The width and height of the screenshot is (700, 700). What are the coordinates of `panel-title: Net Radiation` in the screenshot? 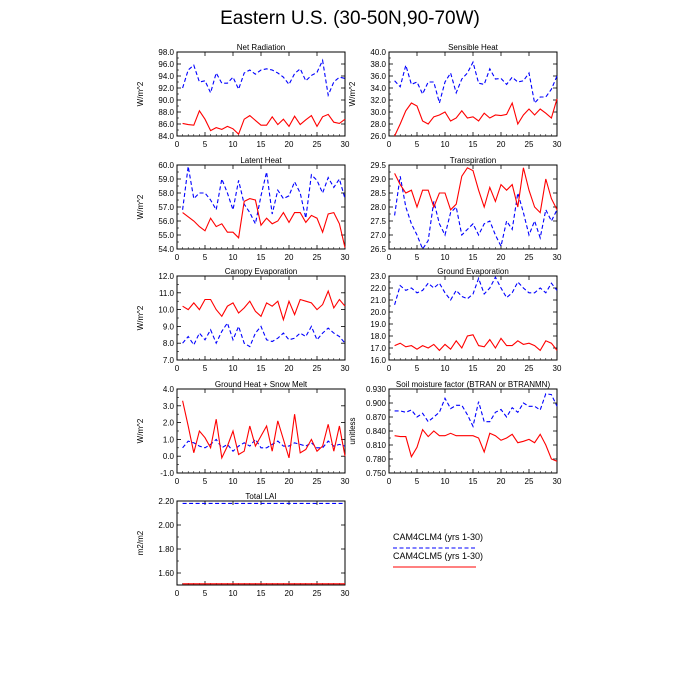 It's located at (261, 47).